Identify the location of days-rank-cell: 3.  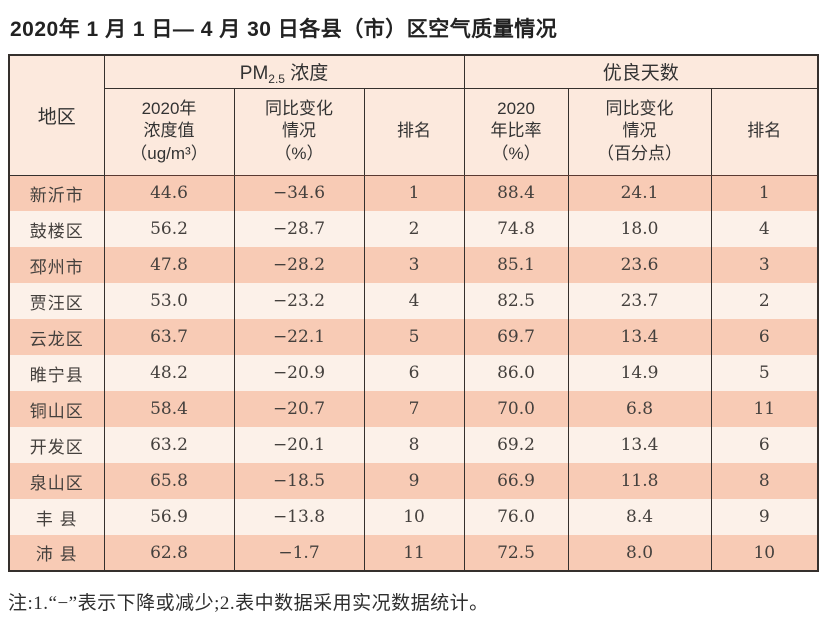
(764, 265).